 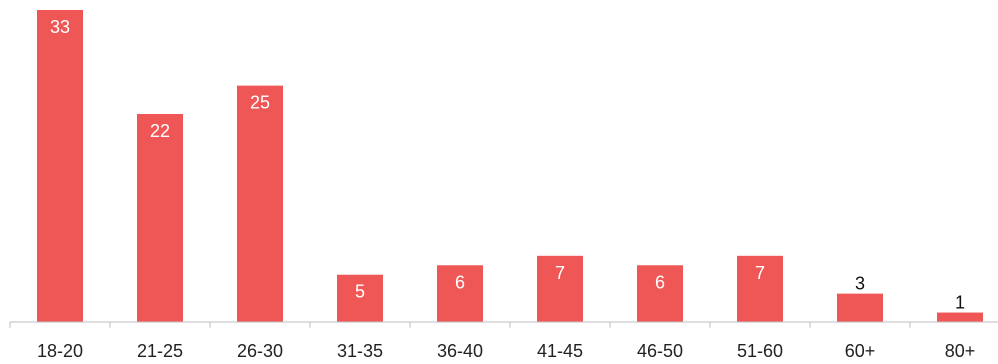 What do you see at coordinates (660, 351) in the screenshot?
I see `x-tick-label: 46-50` at bounding box center [660, 351].